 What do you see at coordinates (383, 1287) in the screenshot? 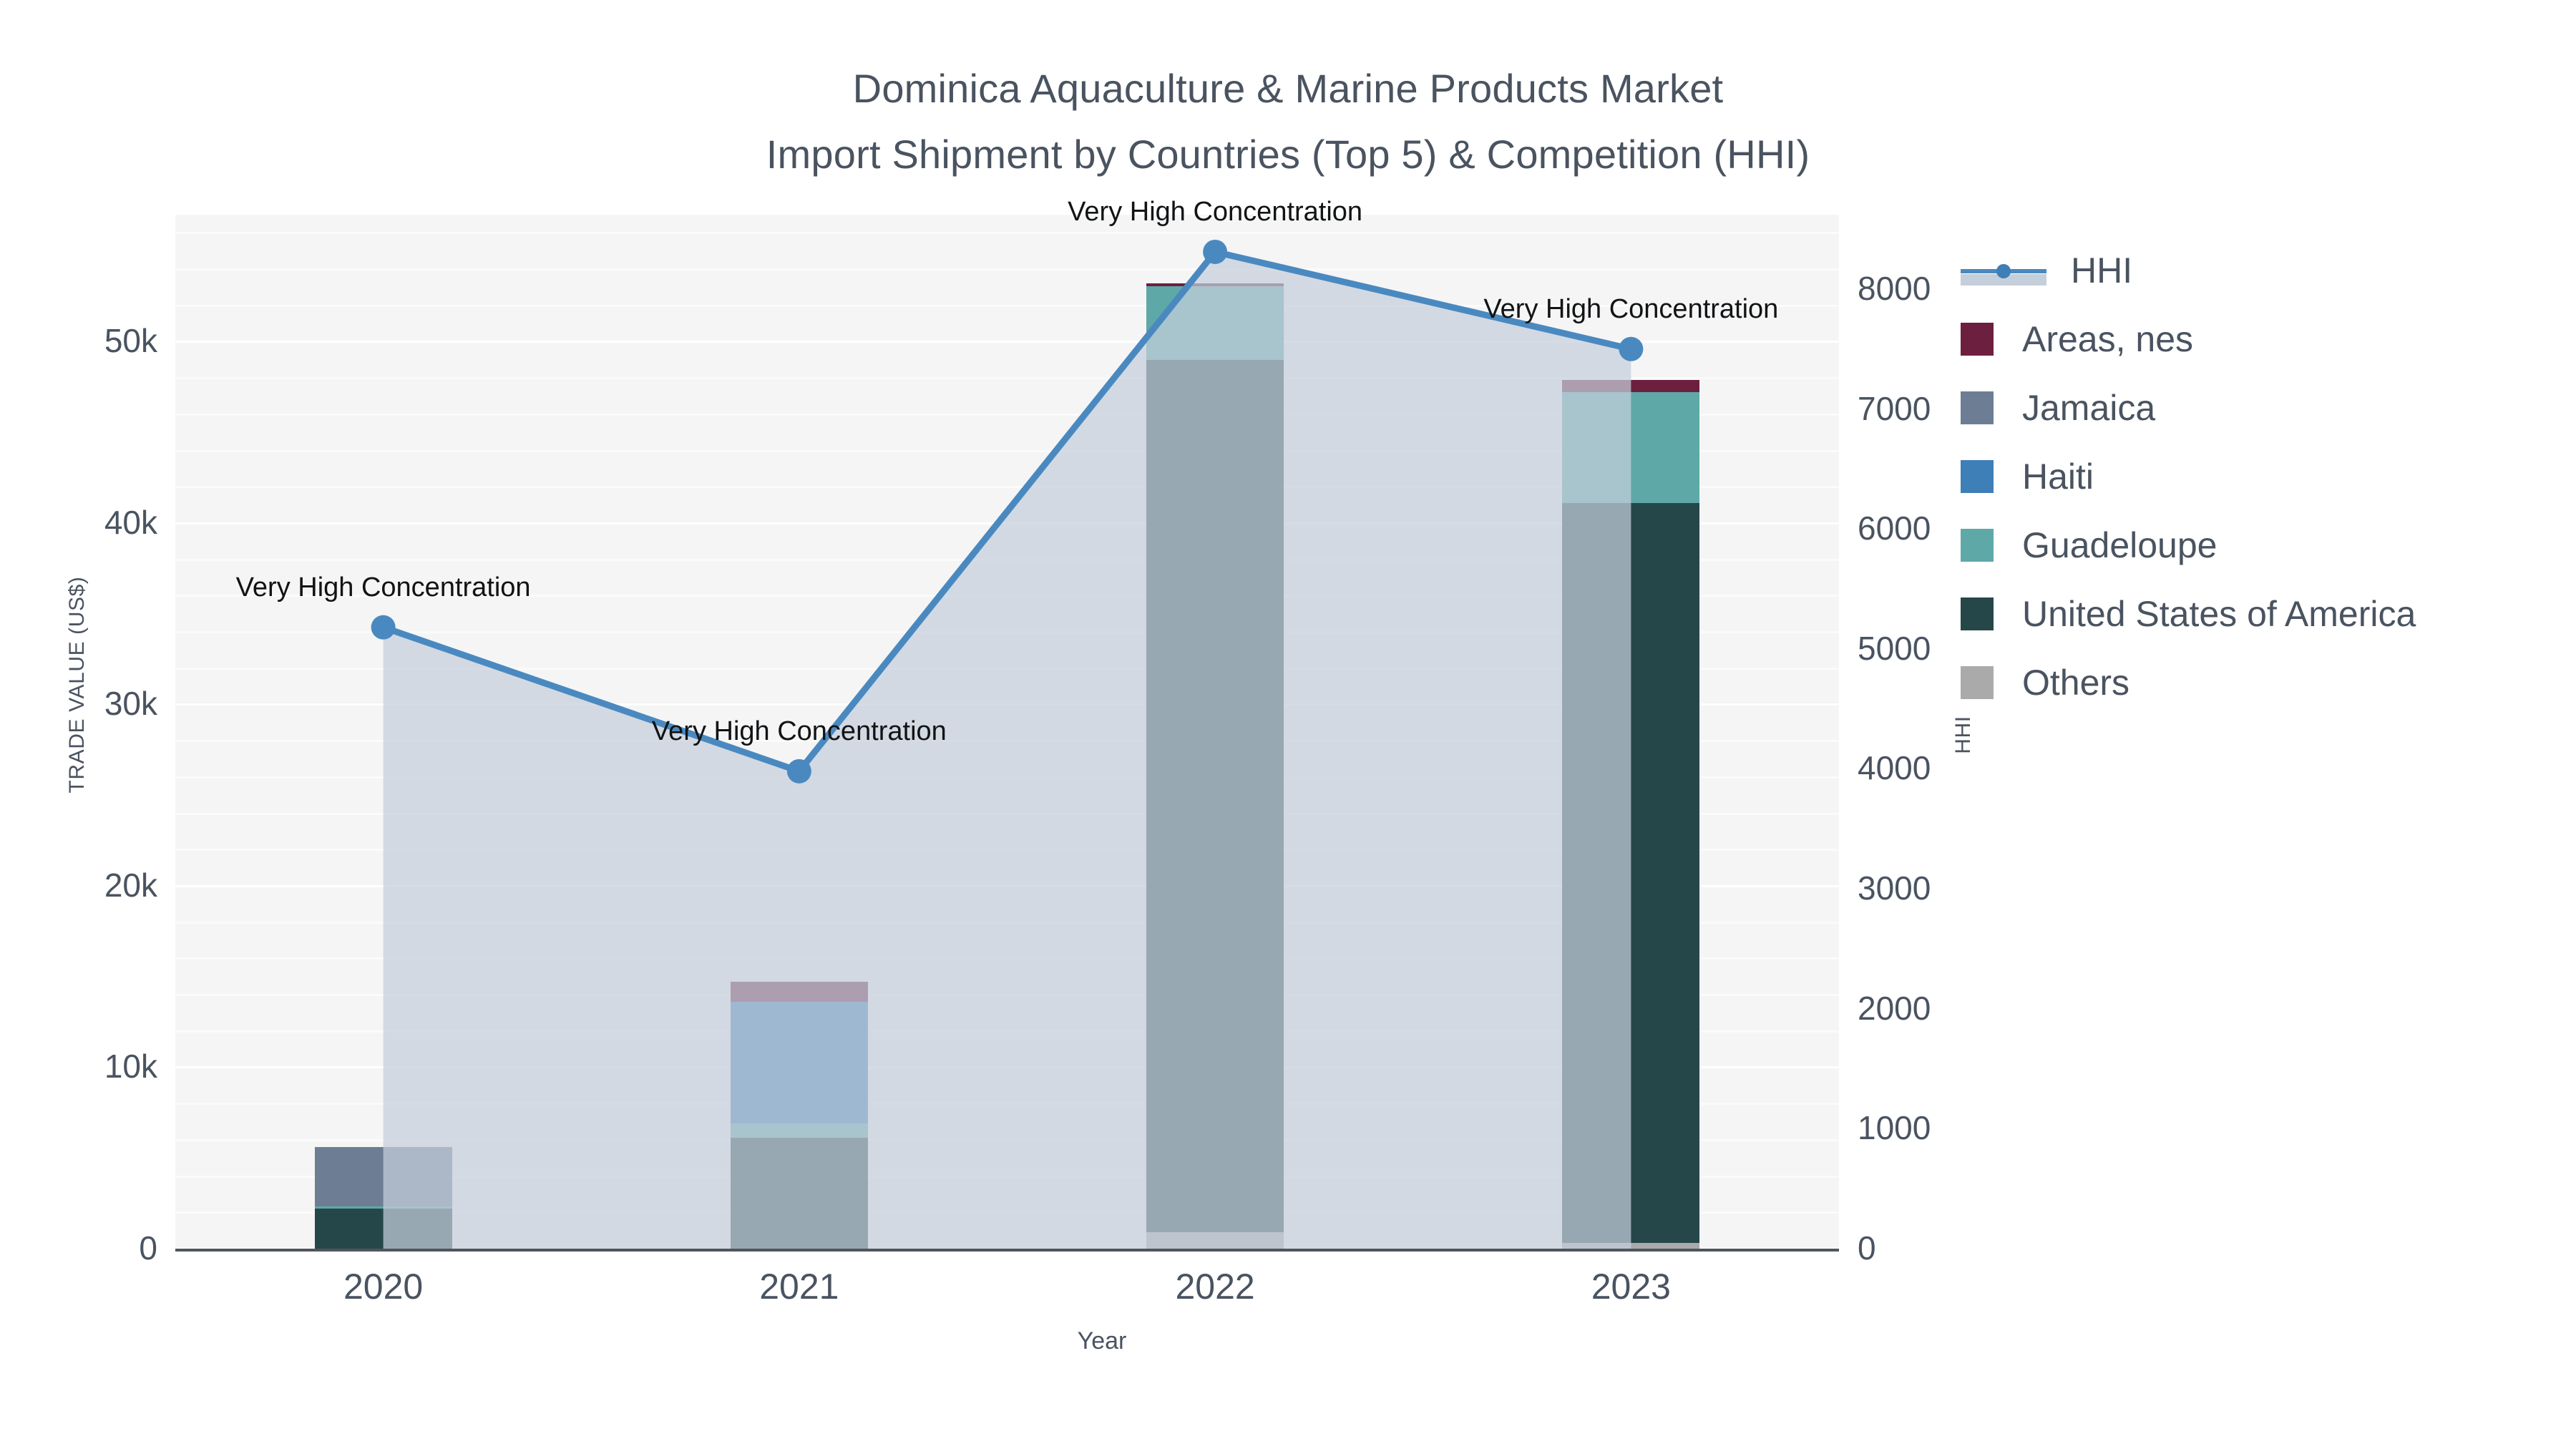
I see `x-axis-tick-label: 2020` at bounding box center [383, 1287].